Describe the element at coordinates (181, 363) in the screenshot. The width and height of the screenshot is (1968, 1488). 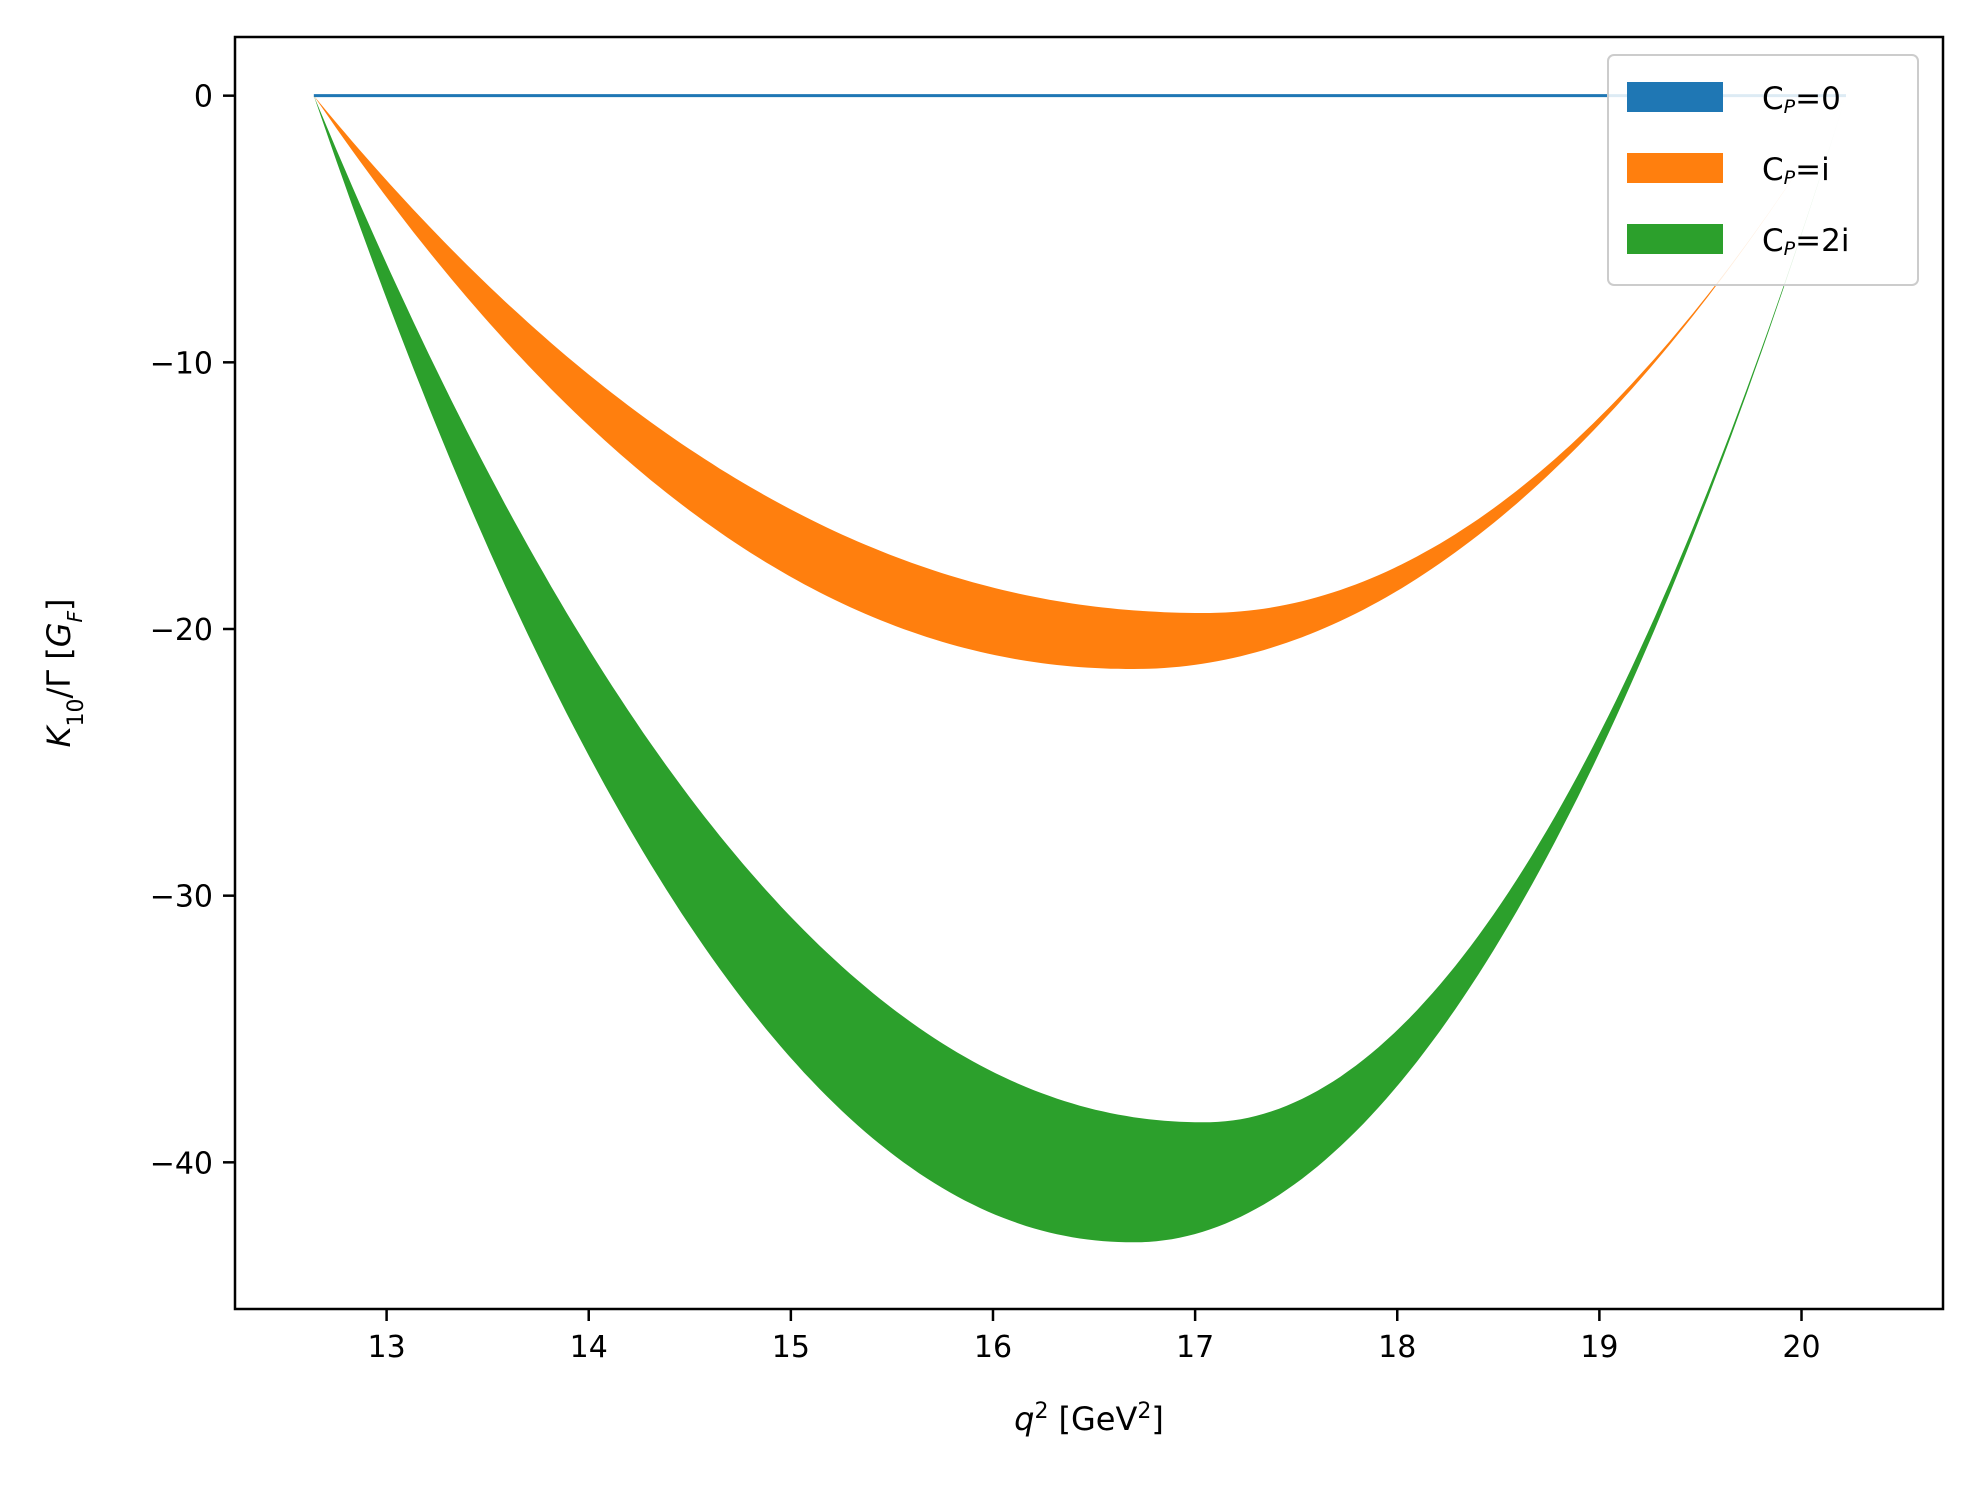
I see `y-tick-label: −10` at that location.